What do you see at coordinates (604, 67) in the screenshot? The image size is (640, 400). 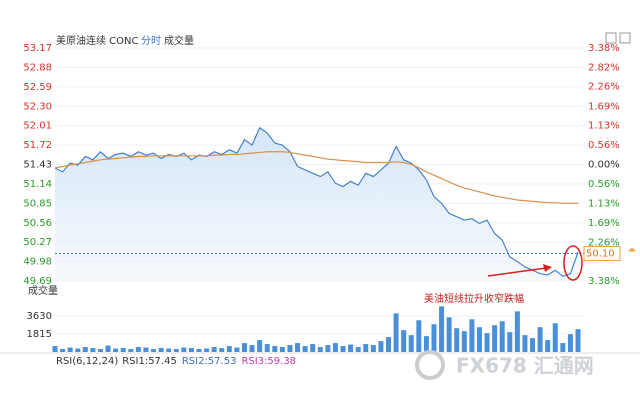 I see `y2-tick-label: 2.82%` at bounding box center [604, 67].